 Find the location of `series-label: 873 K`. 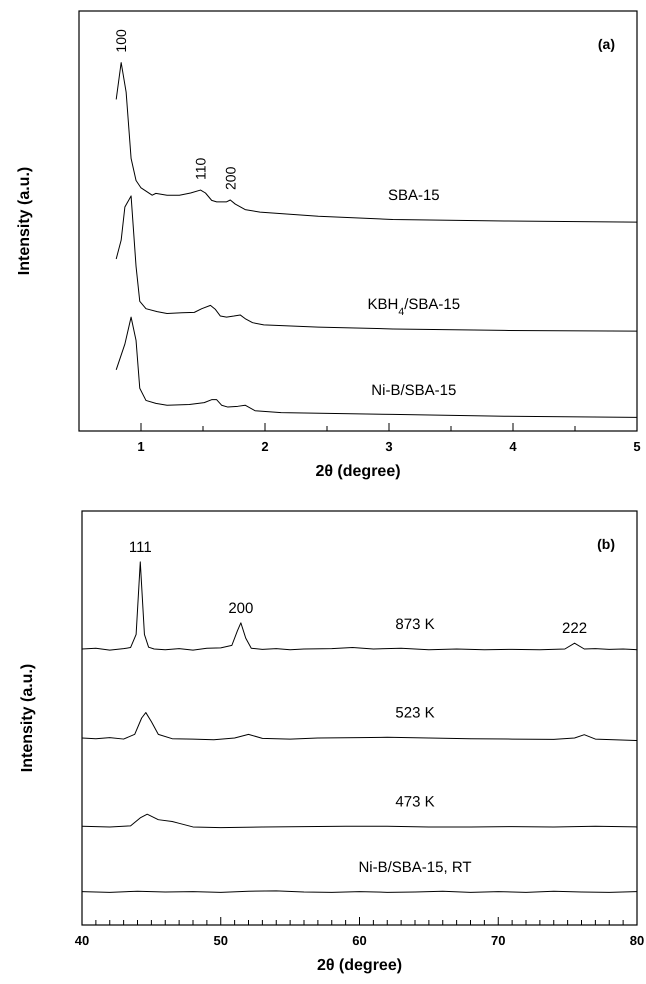

series-label: 873 K is located at coordinates (415, 624).